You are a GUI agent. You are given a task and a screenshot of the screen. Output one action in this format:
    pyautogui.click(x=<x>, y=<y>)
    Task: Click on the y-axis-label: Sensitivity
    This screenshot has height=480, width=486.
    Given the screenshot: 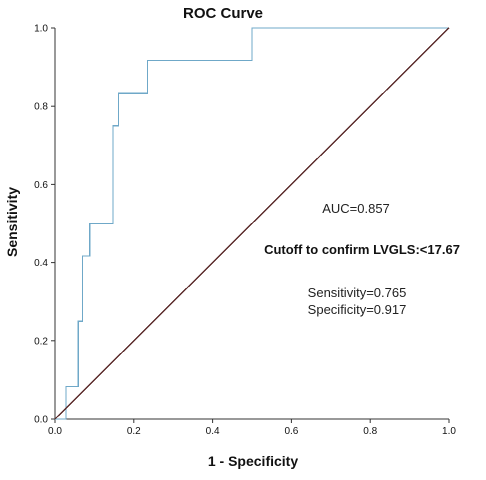 What is the action you would take?
    pyautogui.click(x=12, y=222)
    